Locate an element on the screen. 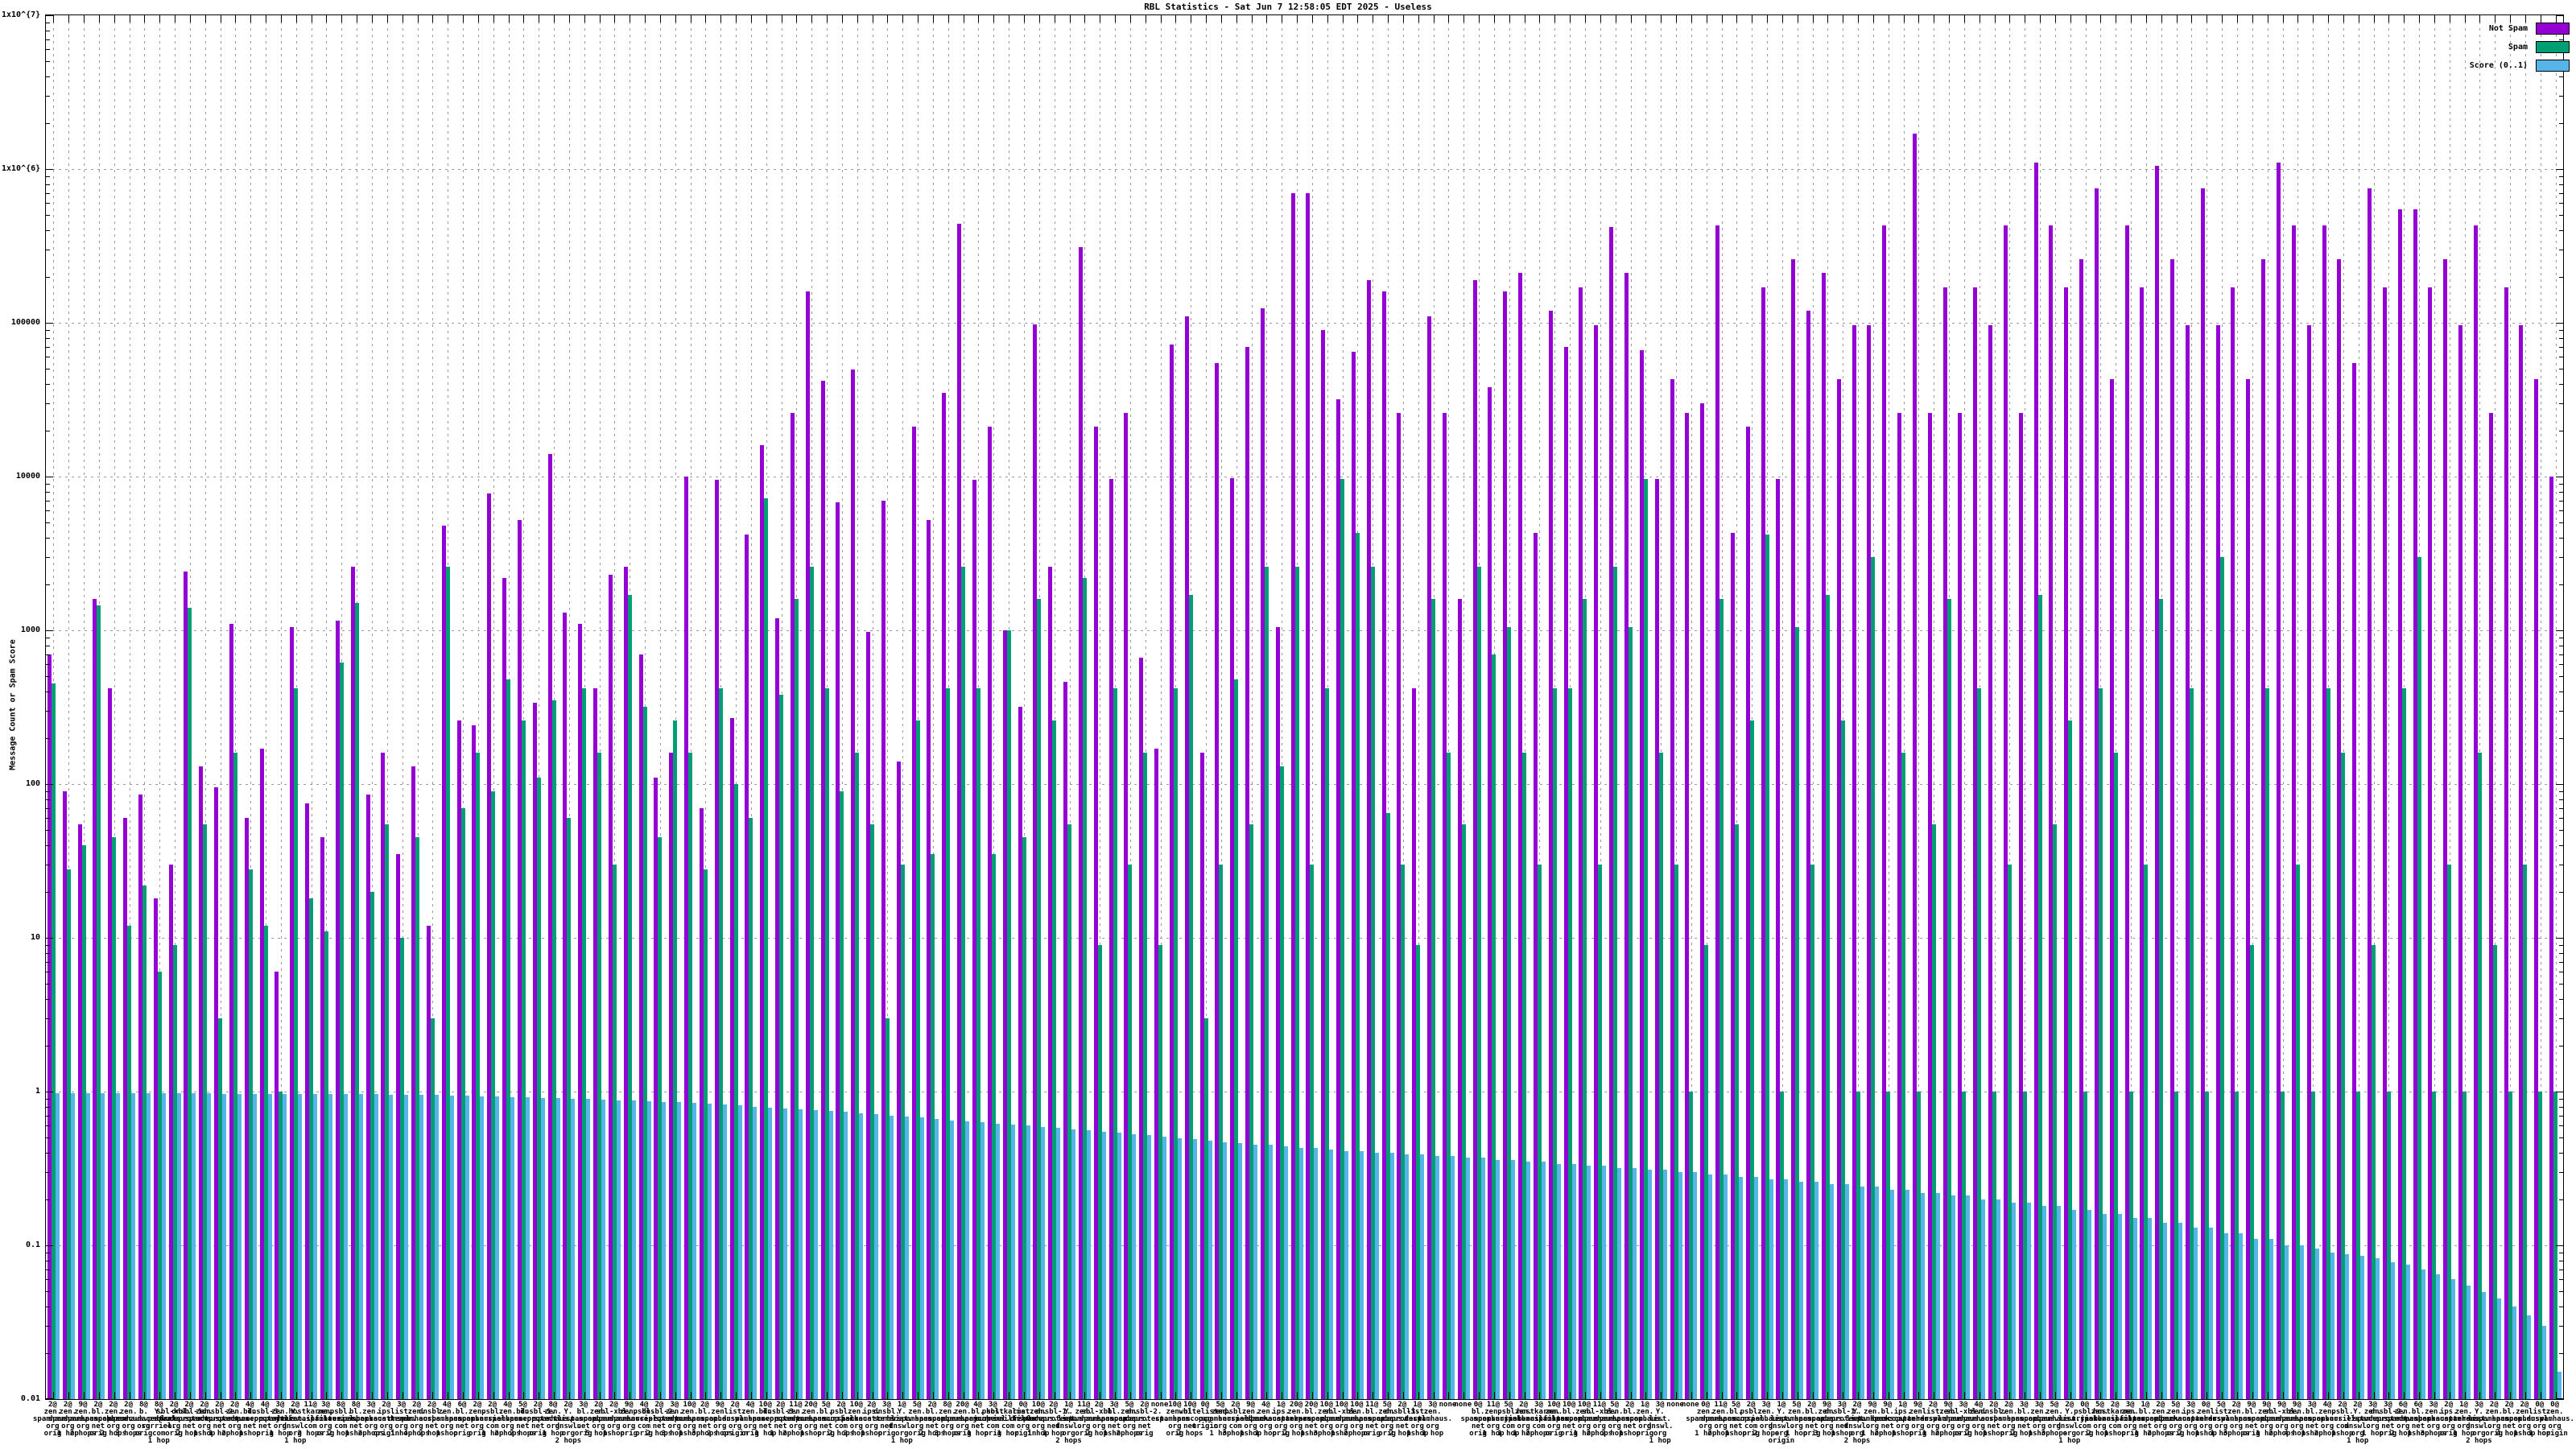  x-tick-label-line: 9@ is located at coordinates (1872, 1405).